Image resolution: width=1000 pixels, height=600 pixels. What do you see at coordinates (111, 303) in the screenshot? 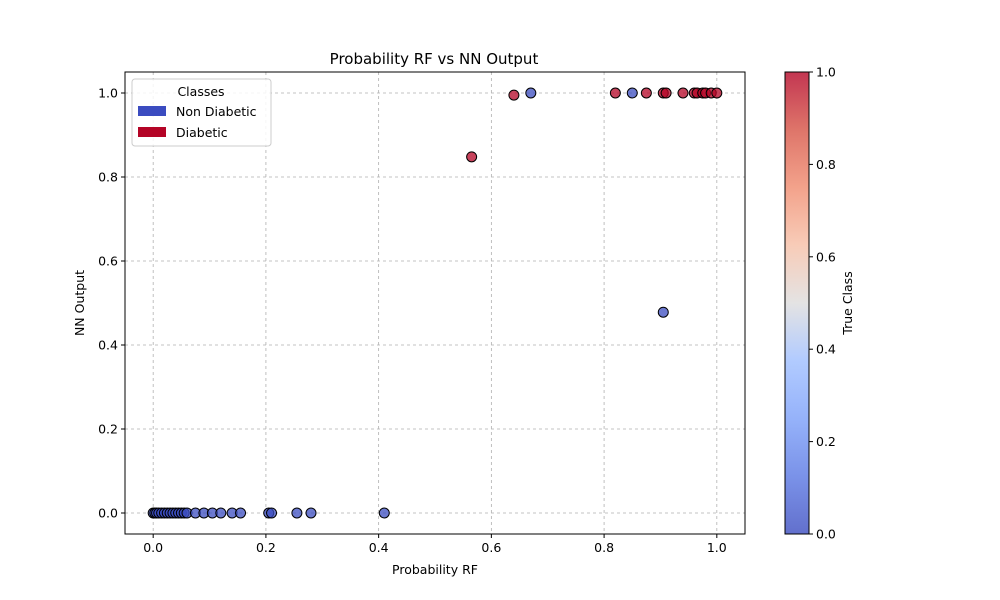
I see `y-axis-ticks: 0.0 0.2 0.4 0.6 0.8 1.0` at bounding box center [111, 303].